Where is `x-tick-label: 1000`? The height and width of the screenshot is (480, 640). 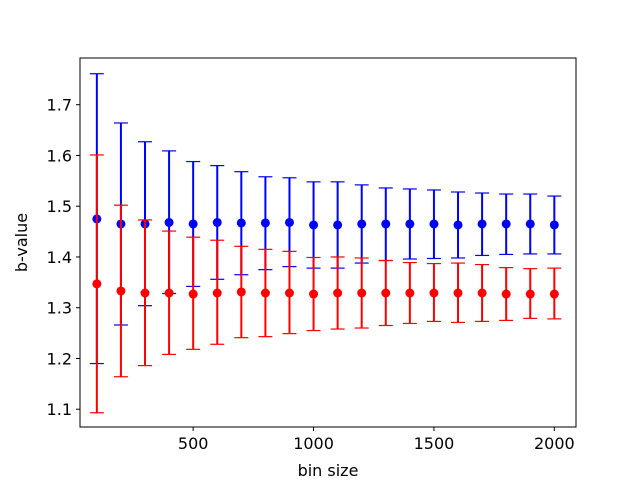 x-tick-label: 1000 is located at coordinates (313, 443).